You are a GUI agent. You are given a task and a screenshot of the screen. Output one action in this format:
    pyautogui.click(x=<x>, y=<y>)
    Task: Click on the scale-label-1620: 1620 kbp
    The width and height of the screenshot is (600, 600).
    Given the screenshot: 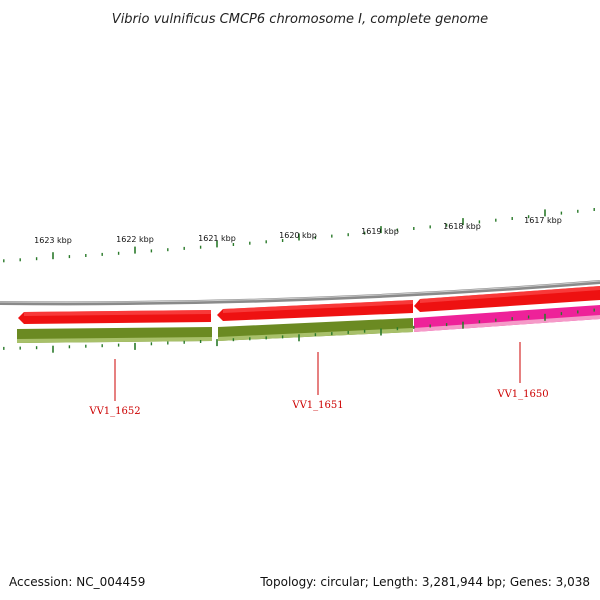 What is the action you would take?
    pyautogui.click(x=298, y=235)
    